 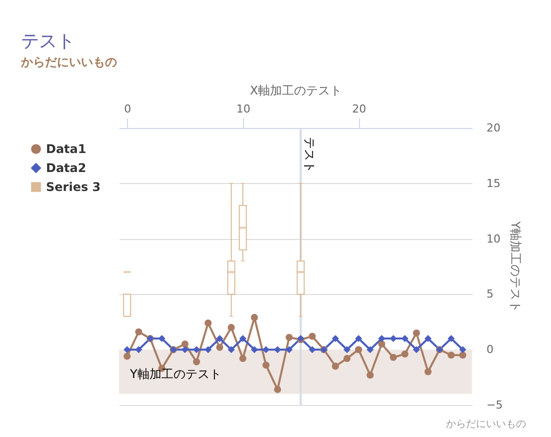 What do you see at coordinates (494, 405) in the screenshot?
I see `y-tick-label: −5` at bounding box center [494, 405].